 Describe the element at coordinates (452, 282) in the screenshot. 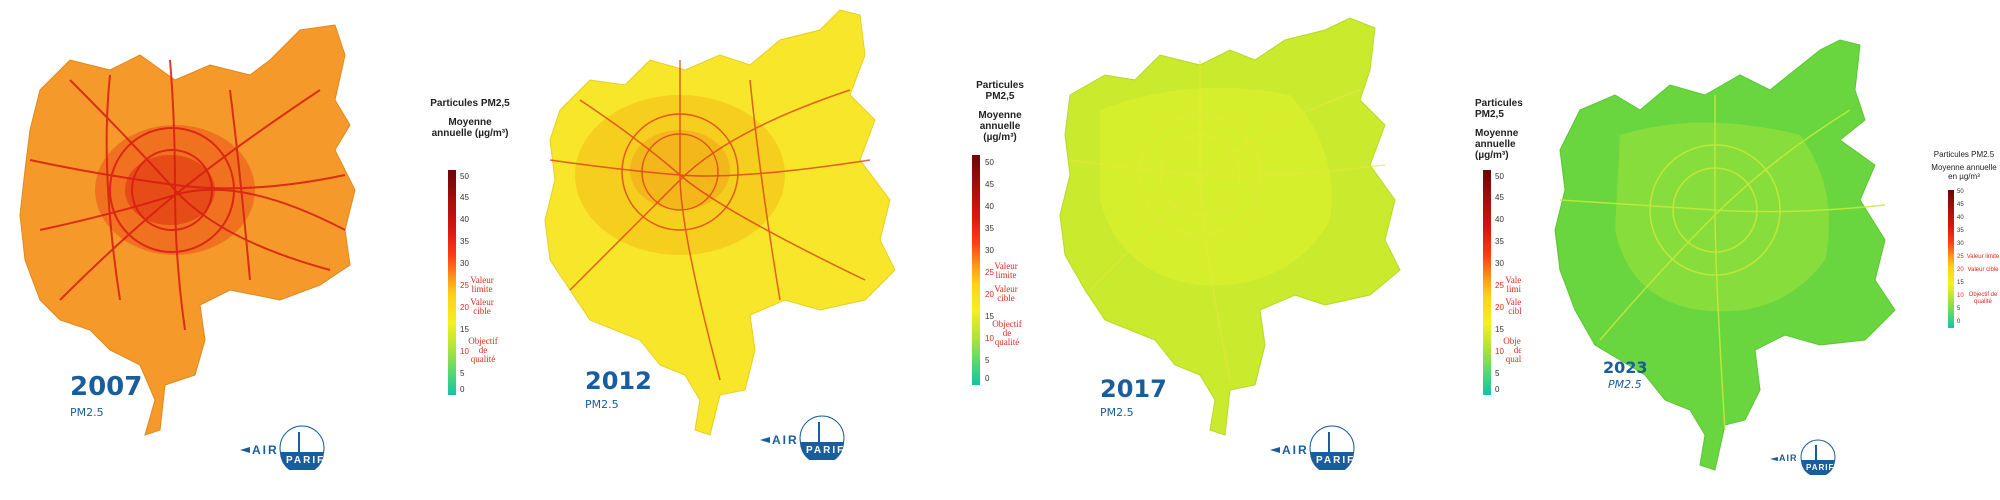

I see `color-scale-bar-2007` at that location.